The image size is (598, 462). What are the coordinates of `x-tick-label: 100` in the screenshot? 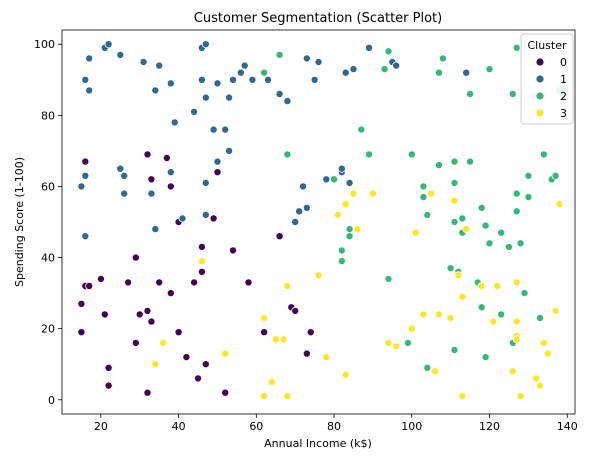 It's located at (411, 426).